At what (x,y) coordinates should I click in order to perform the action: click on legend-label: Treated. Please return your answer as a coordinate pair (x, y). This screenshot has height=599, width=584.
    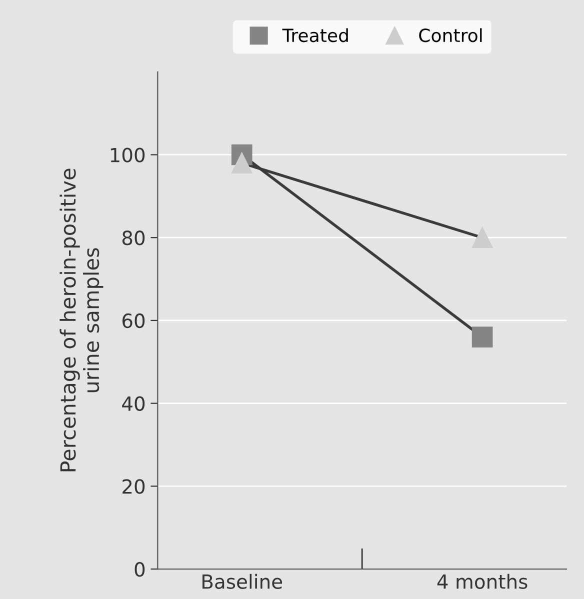
    Looking at the image, I should click on (315, 35).